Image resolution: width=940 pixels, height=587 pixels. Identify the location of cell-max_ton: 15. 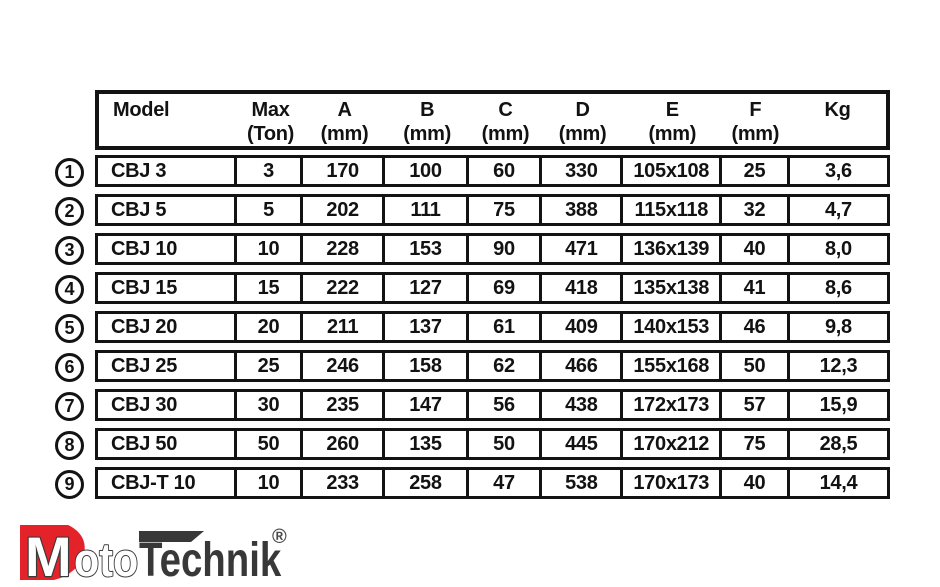
(270, 288).